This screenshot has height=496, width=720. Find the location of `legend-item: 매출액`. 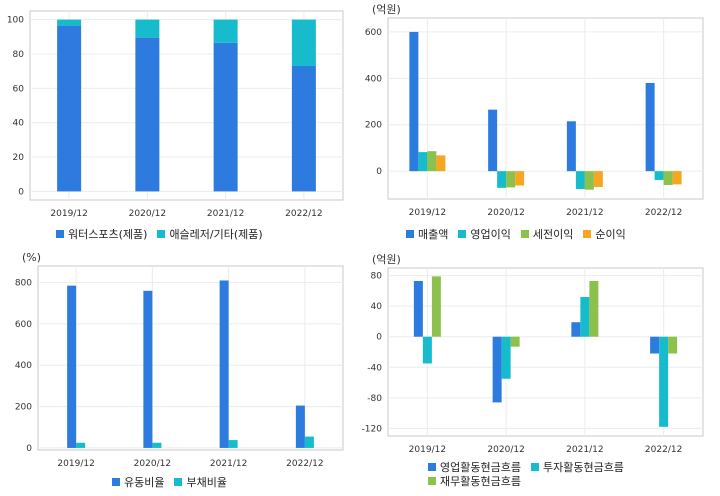

legend-item: 매출액 is located at coordinates (427, 235).